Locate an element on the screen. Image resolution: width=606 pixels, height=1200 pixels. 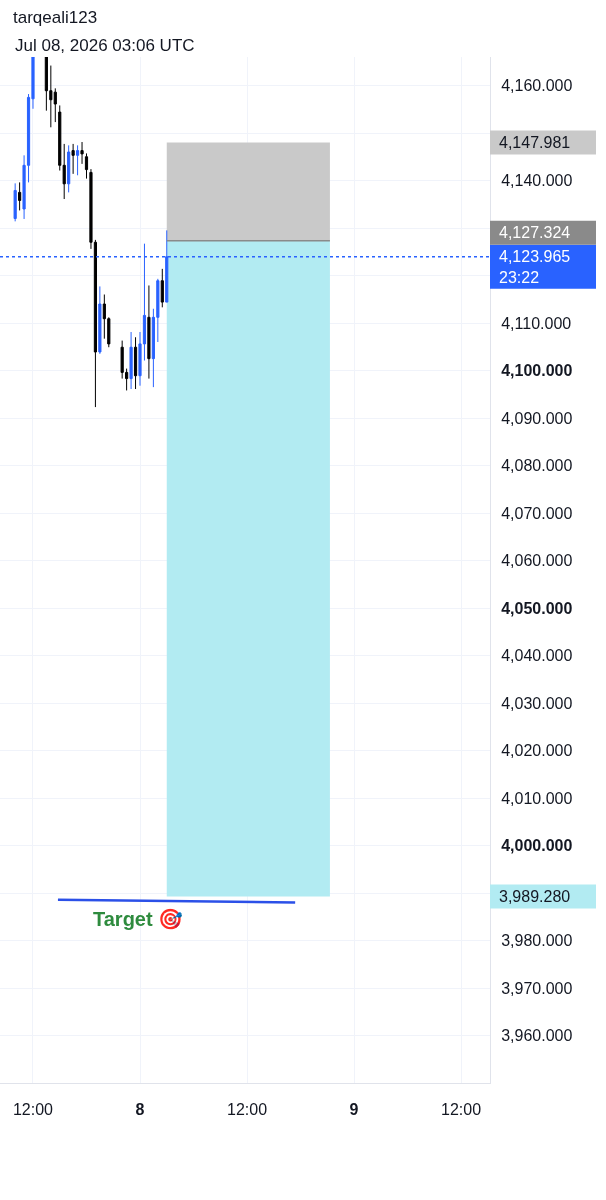
annotation: Target 🎯 is located at coordinates (138, 919).